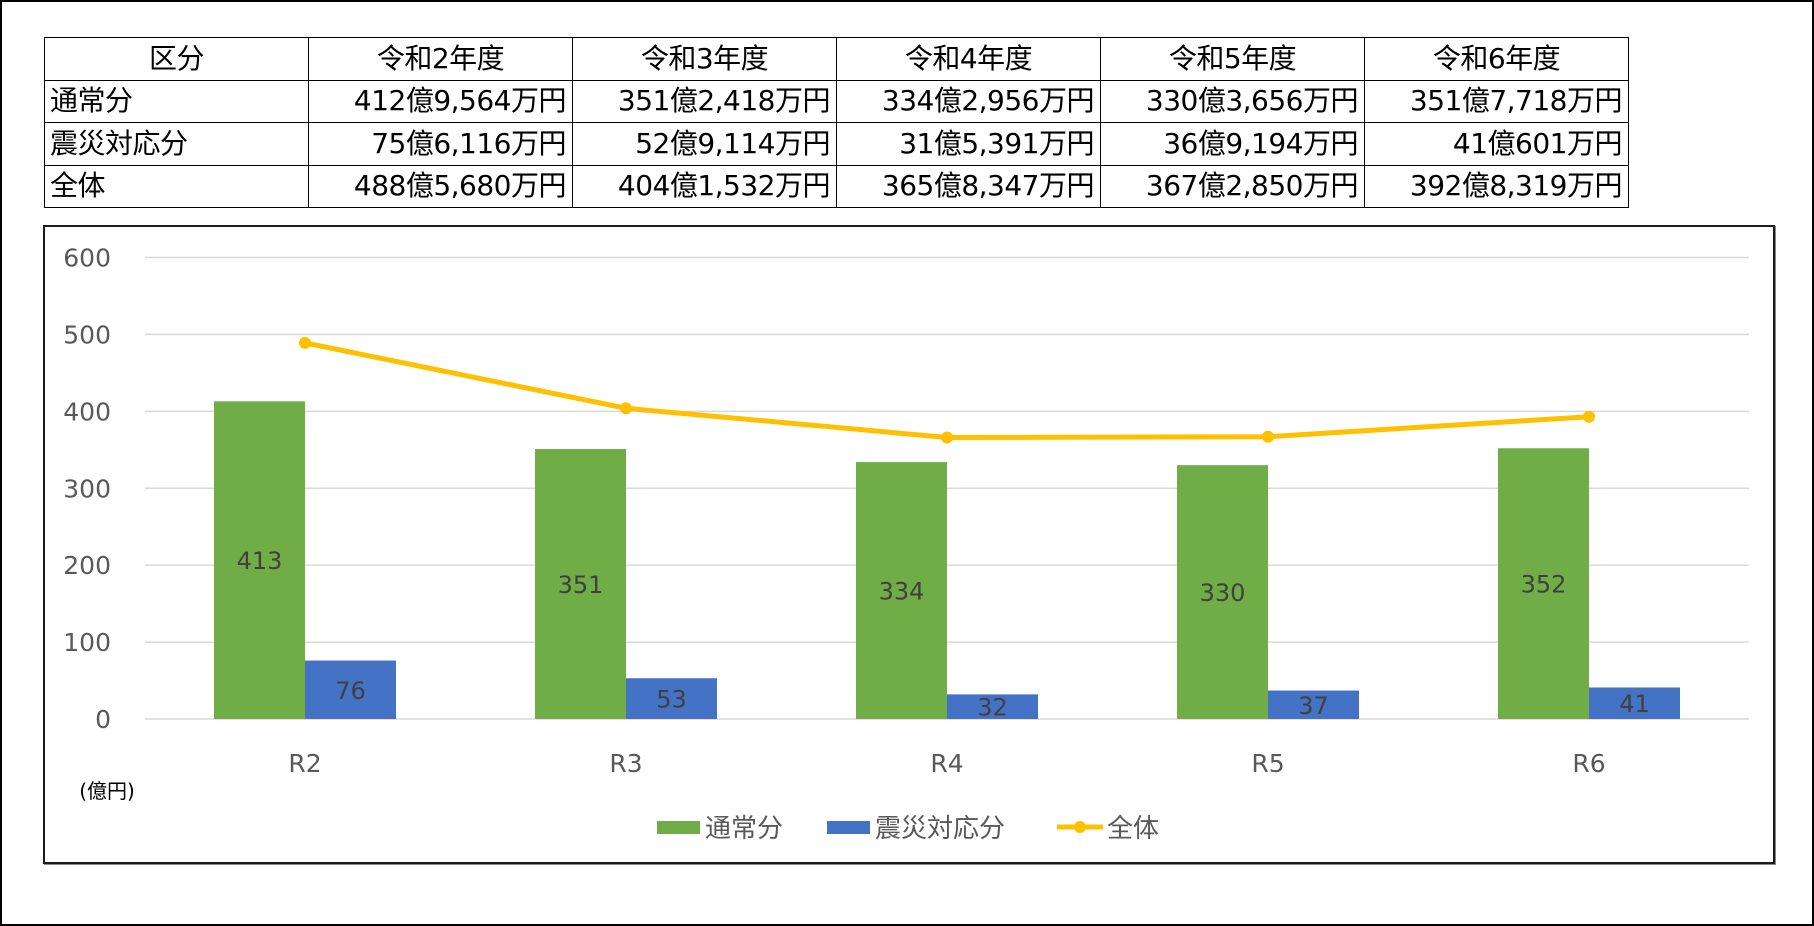 The image size is (1814, 926). I want to click on y-axis-labels: 0 100 200 300 400 500 600, so click(87, 489).